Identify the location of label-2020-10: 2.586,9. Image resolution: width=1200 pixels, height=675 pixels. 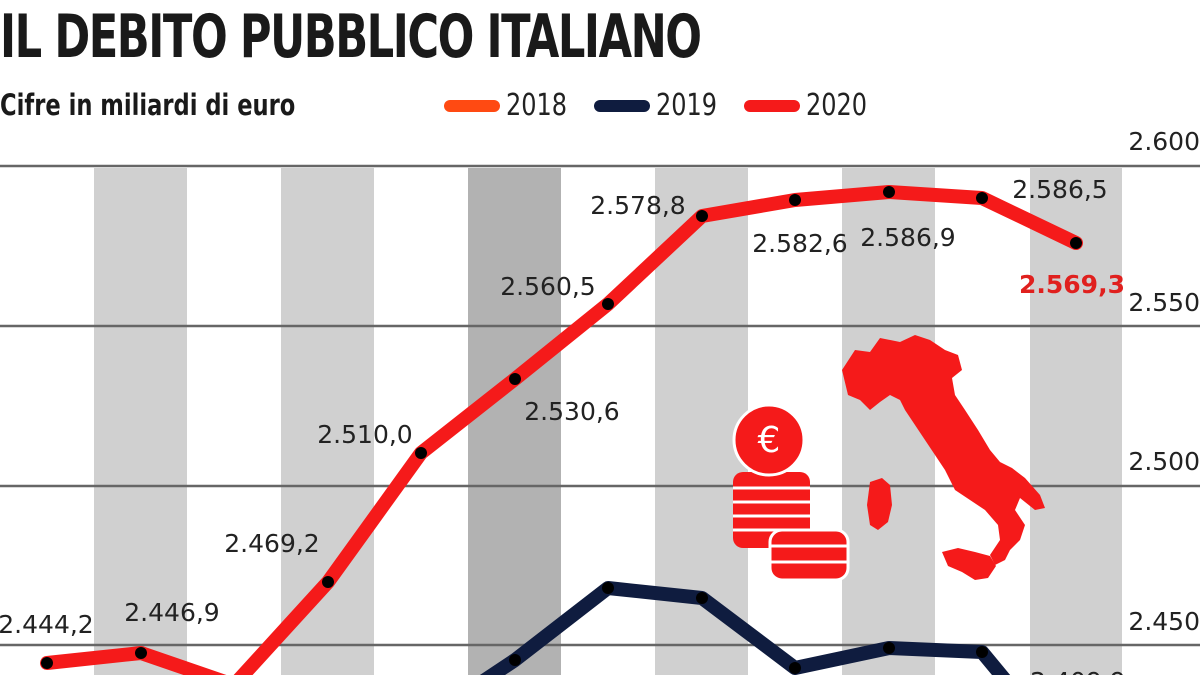
(907, 237).